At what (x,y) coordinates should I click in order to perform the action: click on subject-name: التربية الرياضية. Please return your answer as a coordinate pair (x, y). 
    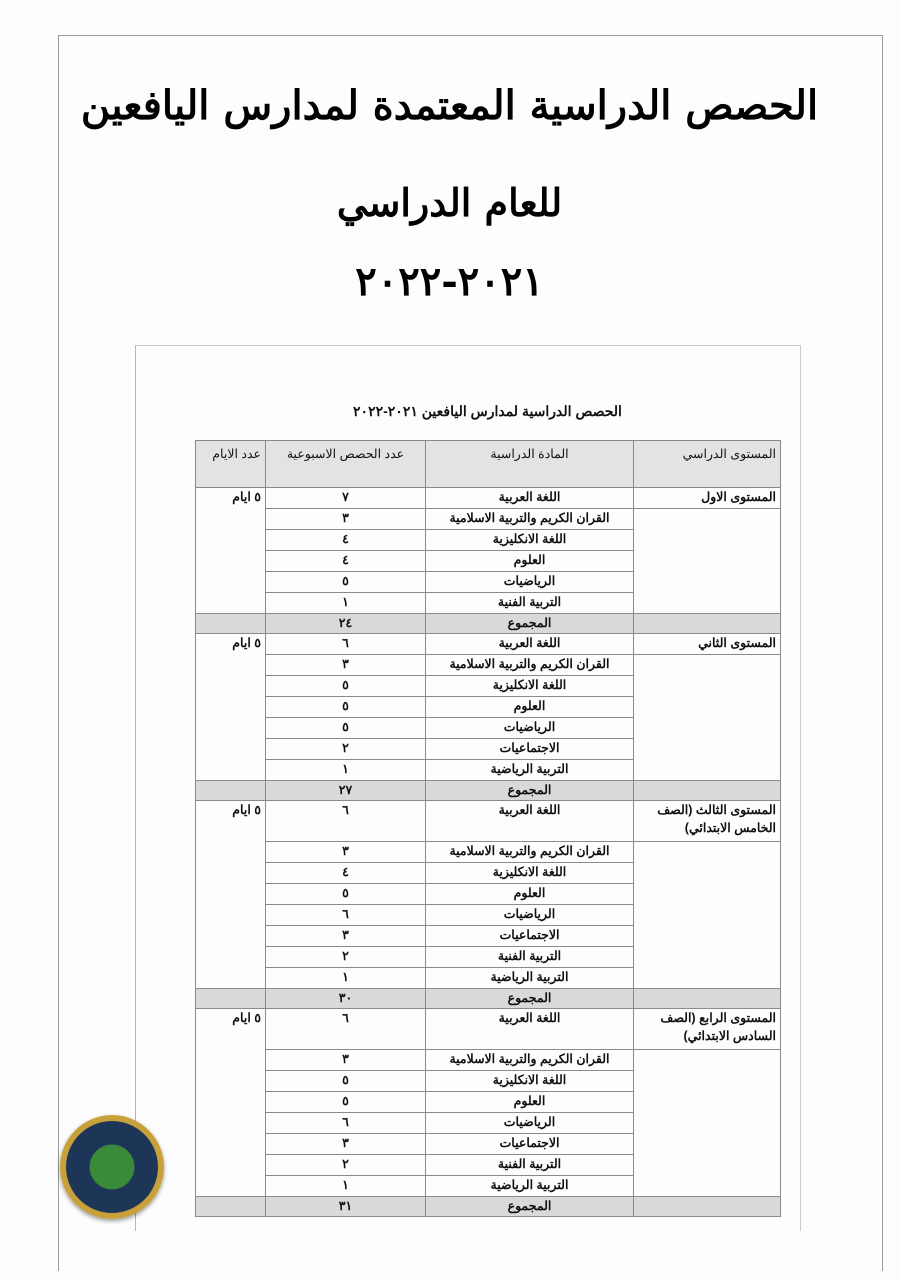
    Looking at the image, I should click on (529, 1186).